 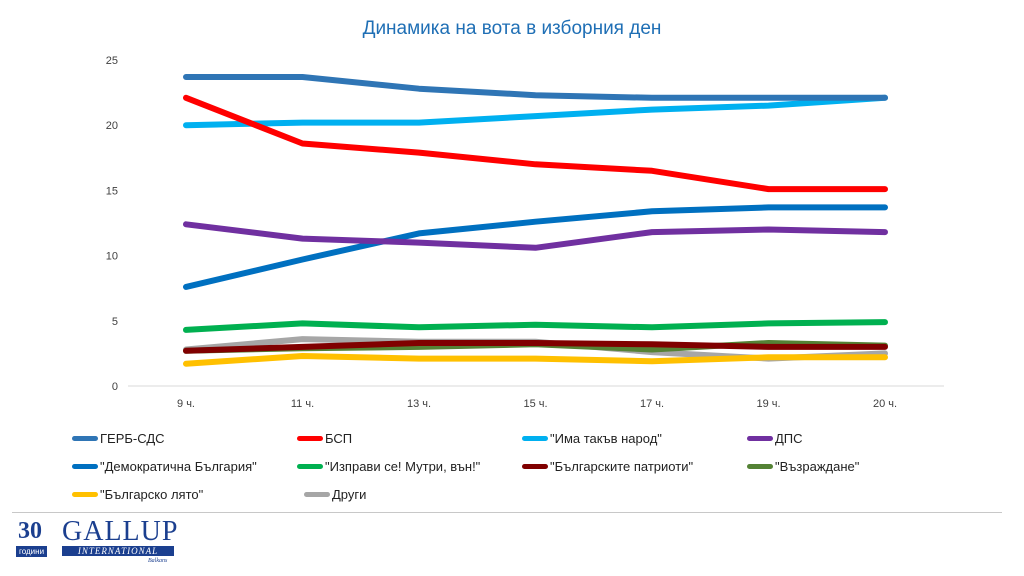 I want to click on y-tick-label: 20, so click(x=112, y=126).